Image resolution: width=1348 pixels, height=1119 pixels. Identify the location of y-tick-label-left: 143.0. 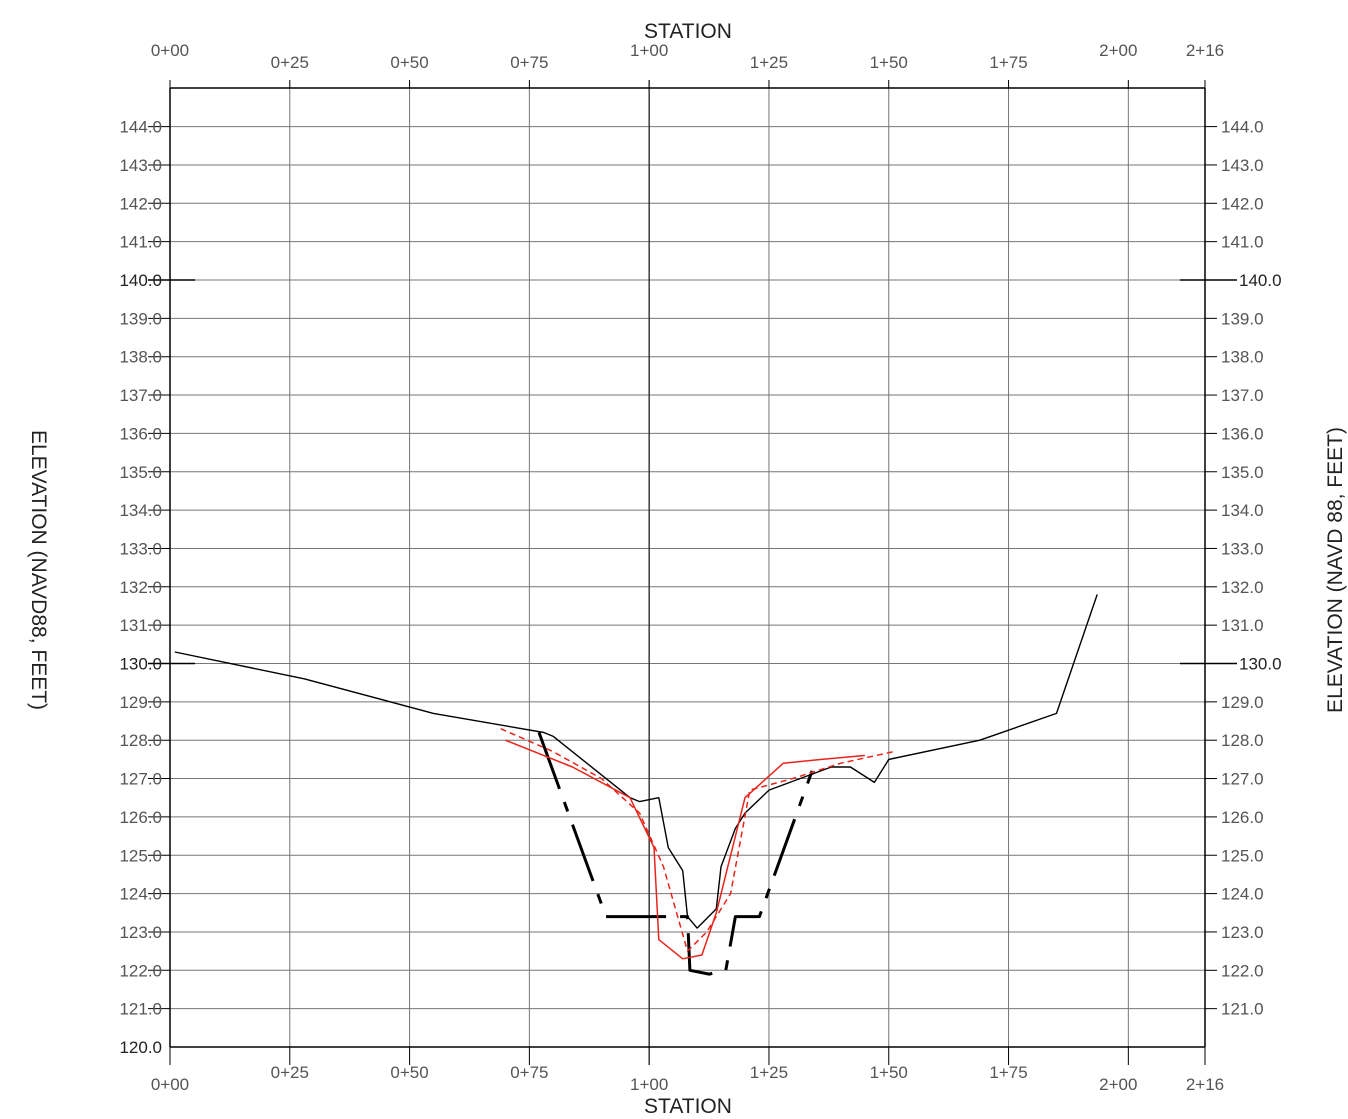
(140, 165).